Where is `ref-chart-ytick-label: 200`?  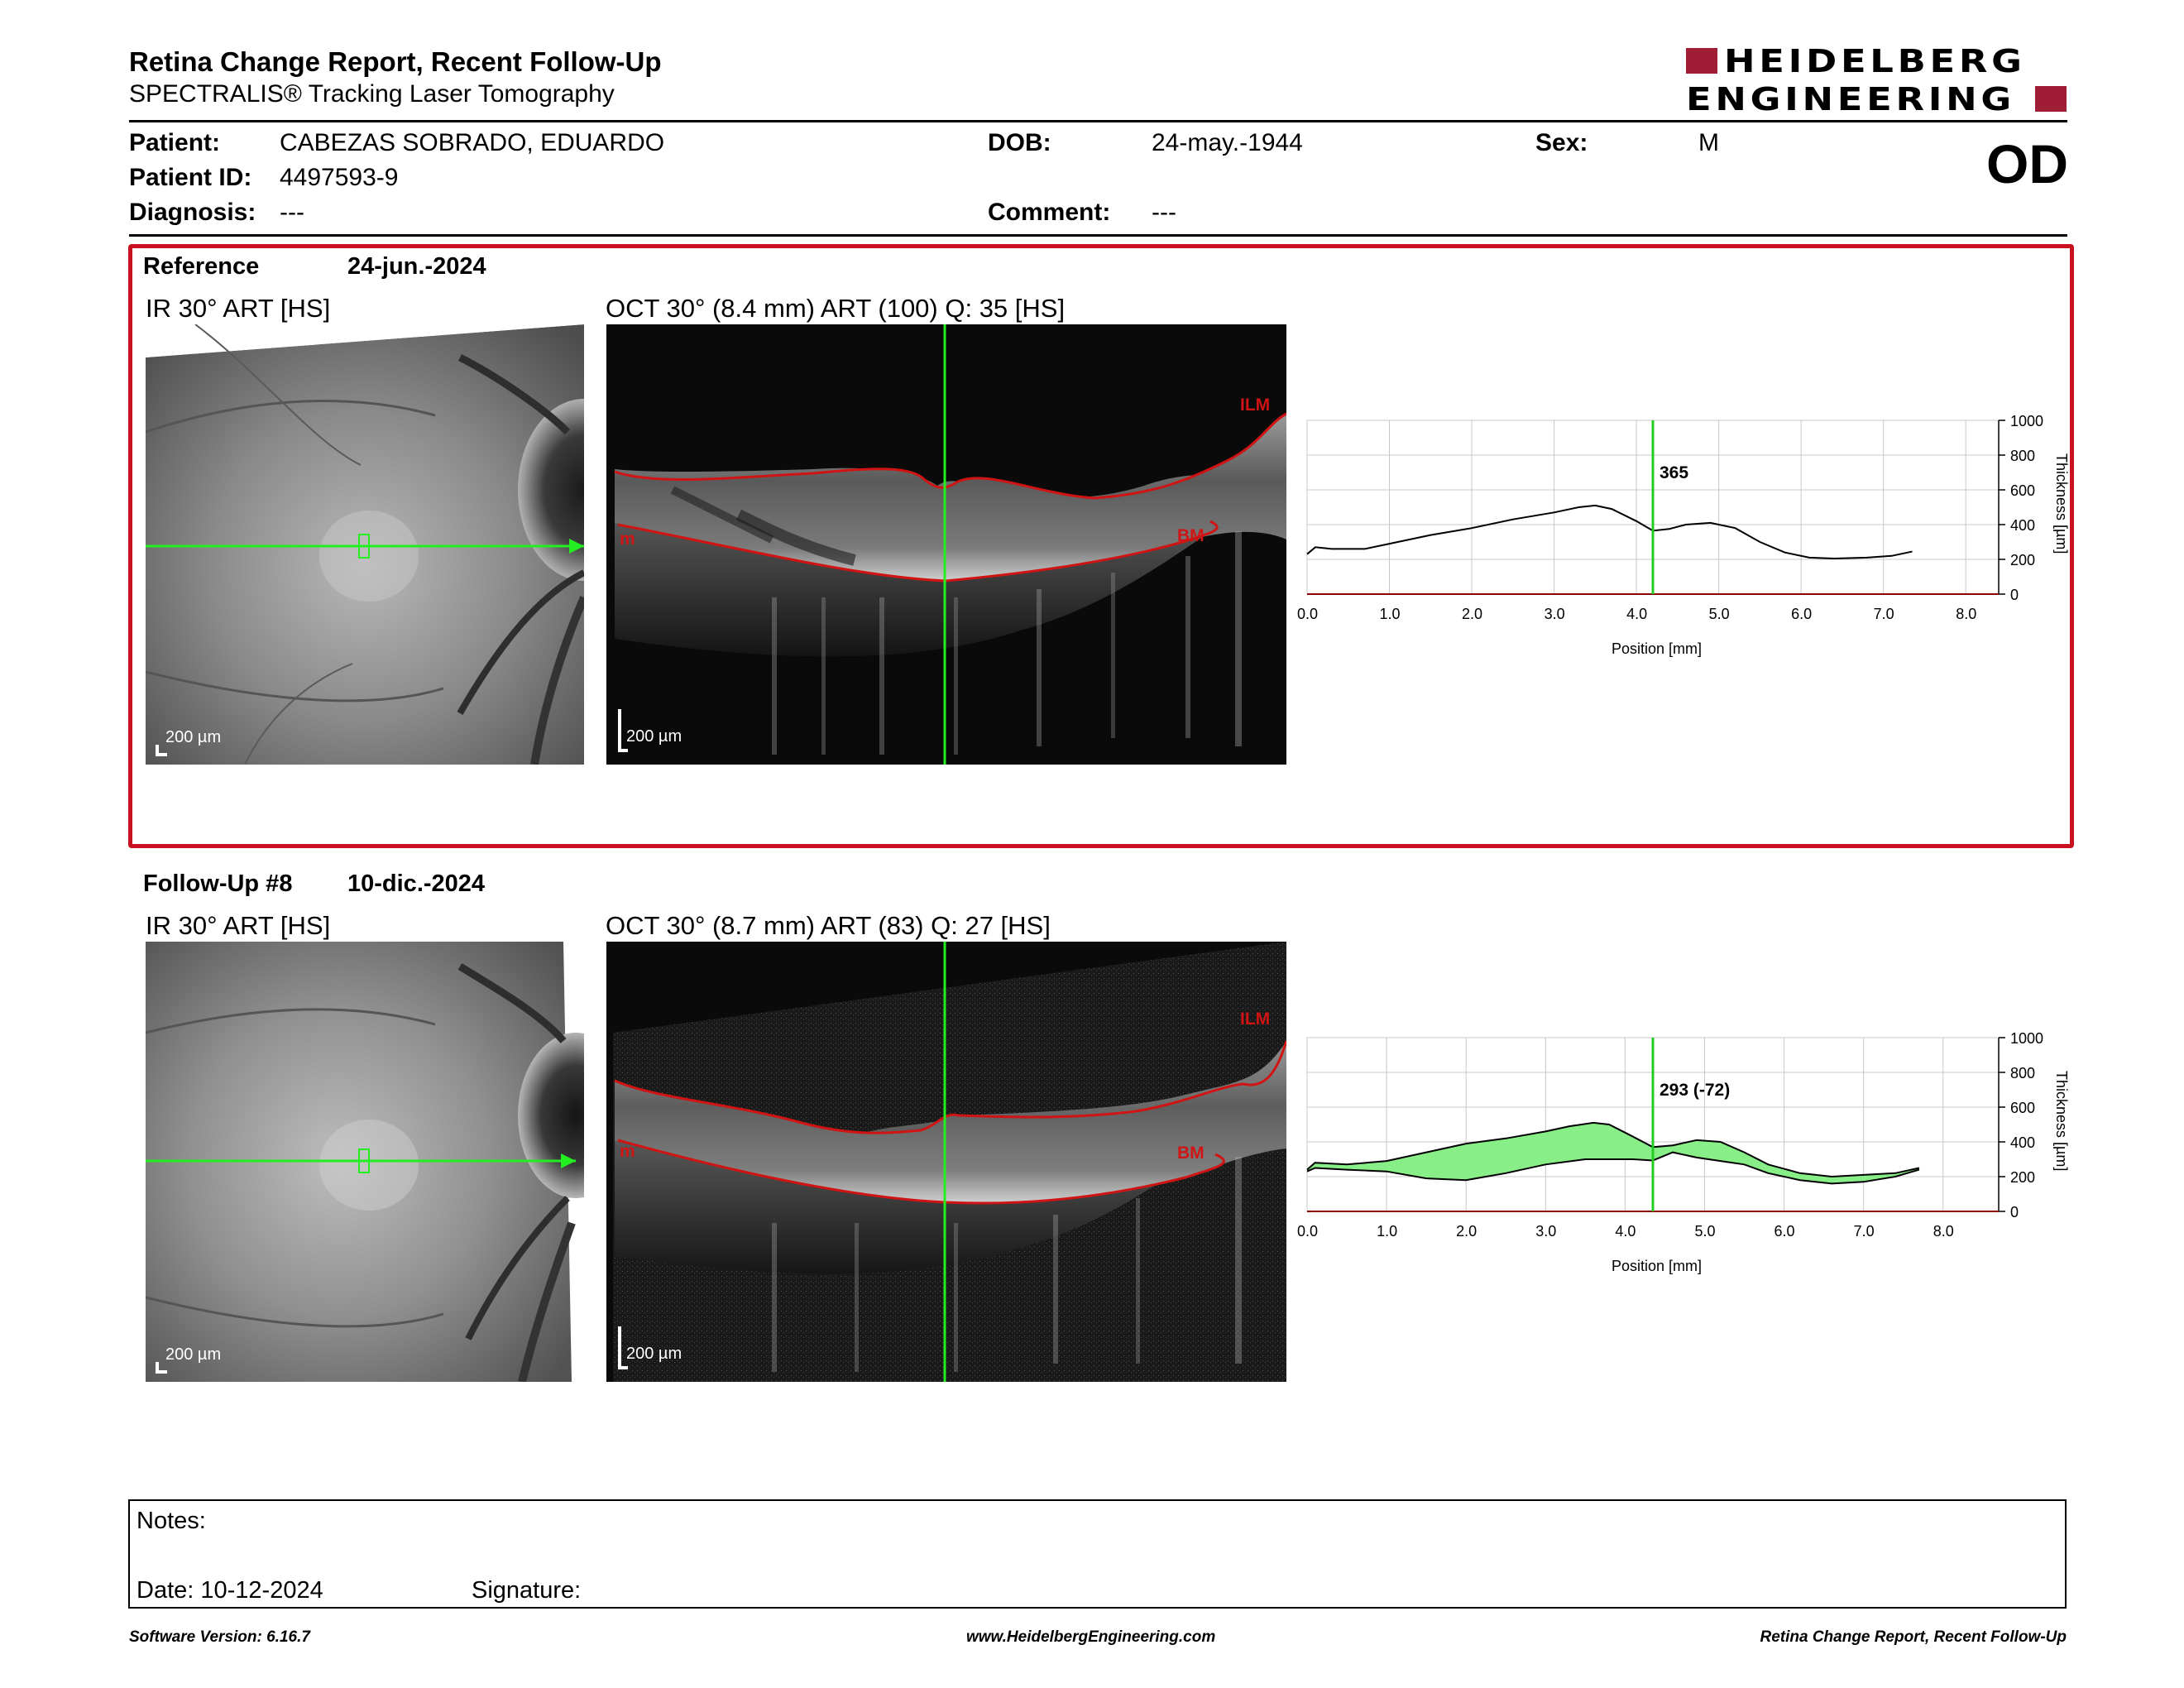 ref-chart-ytick-label: 200 is located at coordinates (2022, 560).